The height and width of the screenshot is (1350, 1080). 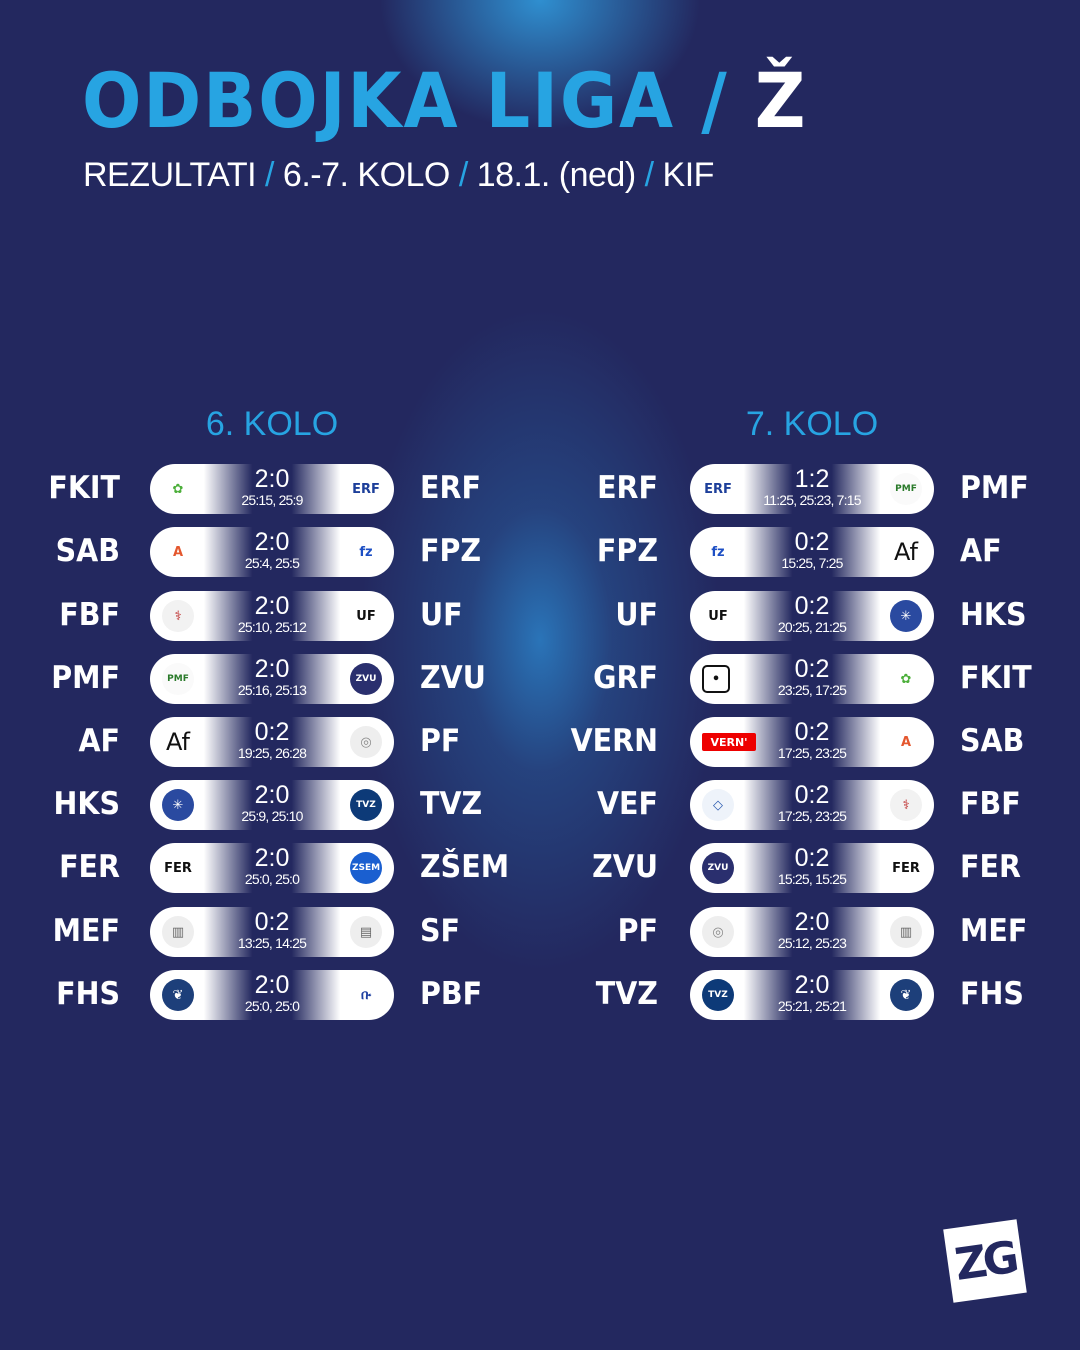 I want to click on set-scores: 25:21, 25:21, so click(x=812, y=1006).